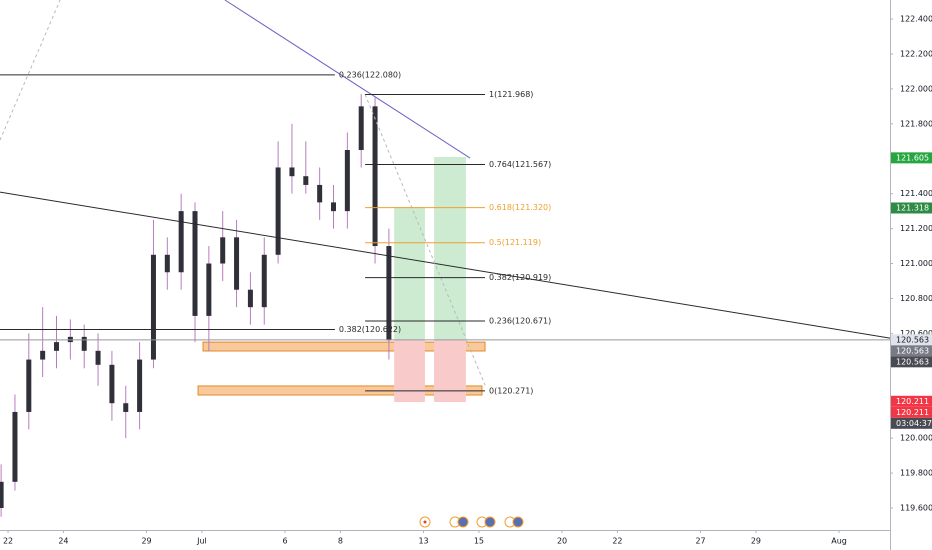 The image size is (932, 550). I want to click on countdown-label: 03:04:37, so click(914, 423).